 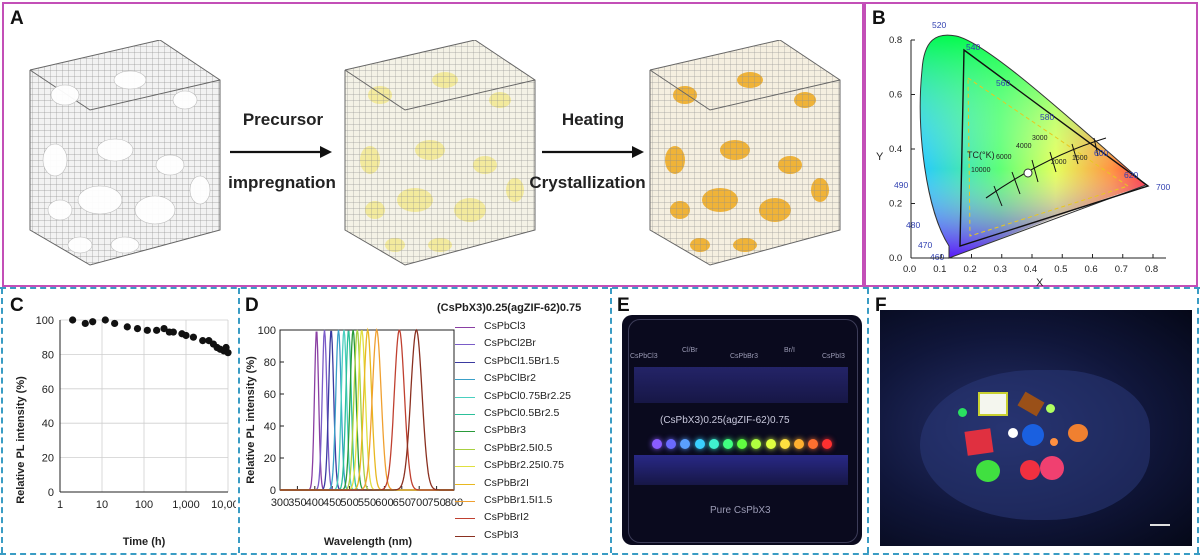 I want to click on d-xtick-label: 800, so click(x=454, y=503).